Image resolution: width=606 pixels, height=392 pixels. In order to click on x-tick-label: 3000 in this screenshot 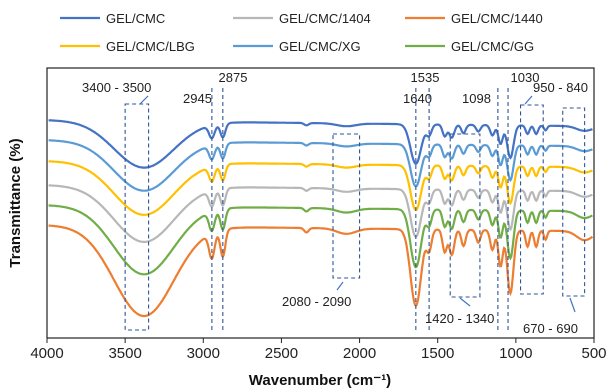, I will do `click(203, 353)`.